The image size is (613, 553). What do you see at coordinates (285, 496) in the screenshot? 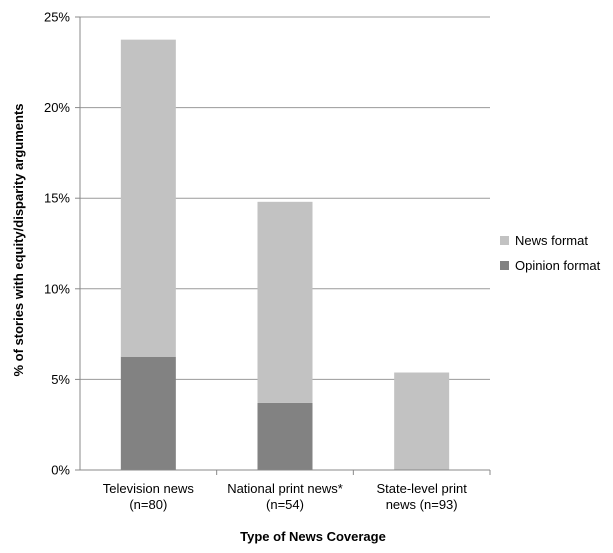
I see `x-tick-label: National print news* (n=54)` at bounding box center [285, 496].